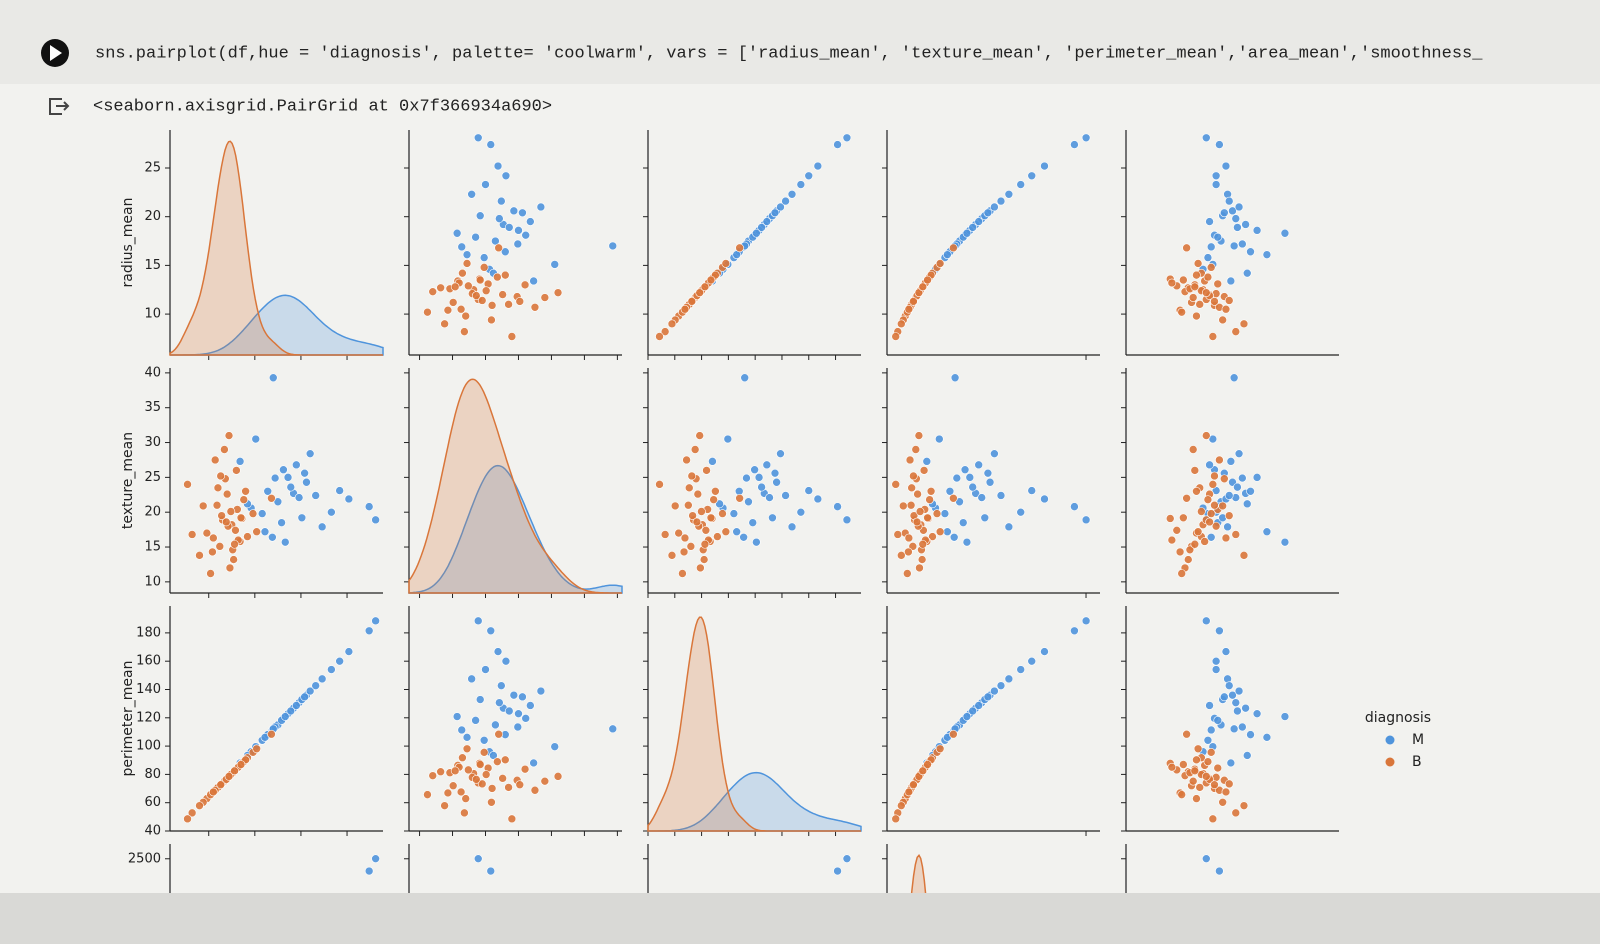 This screenshot has height=944, width=1600. Describe the element at coordinates (152, 477) in the screenshot. I see `y-tick-label: 25` at that location.